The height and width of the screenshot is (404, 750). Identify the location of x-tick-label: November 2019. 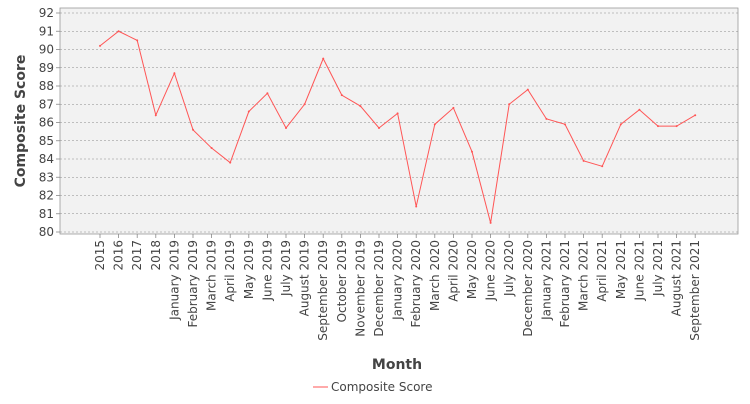
(360, 288).